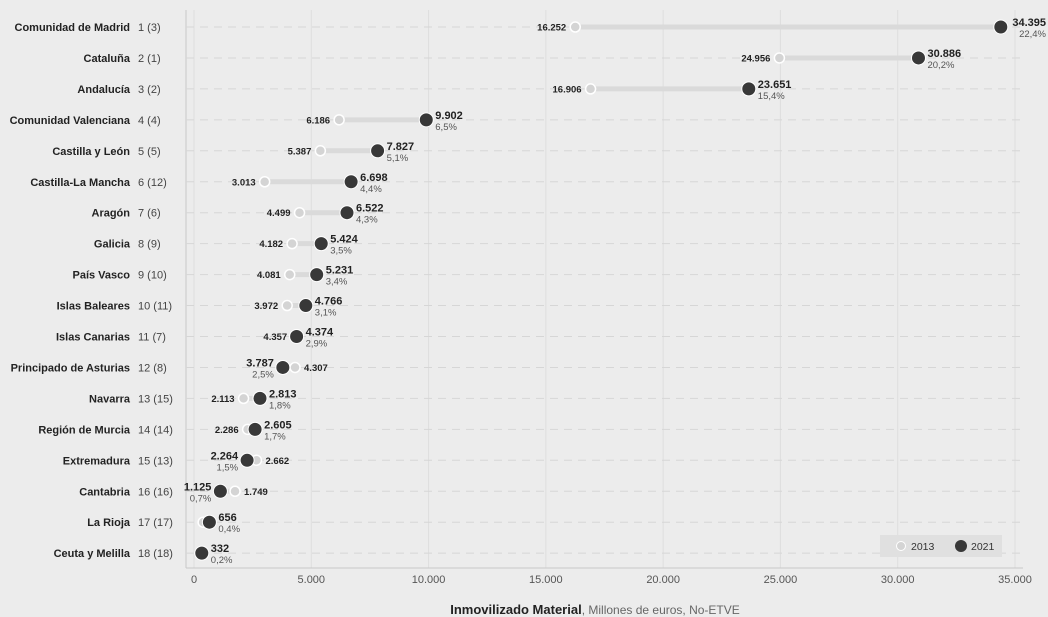 The image size is (1048, 617). Describe the element at coordinates (70, 368) in the screenshot. I see `region-label: Principado de Asturias` at that location.